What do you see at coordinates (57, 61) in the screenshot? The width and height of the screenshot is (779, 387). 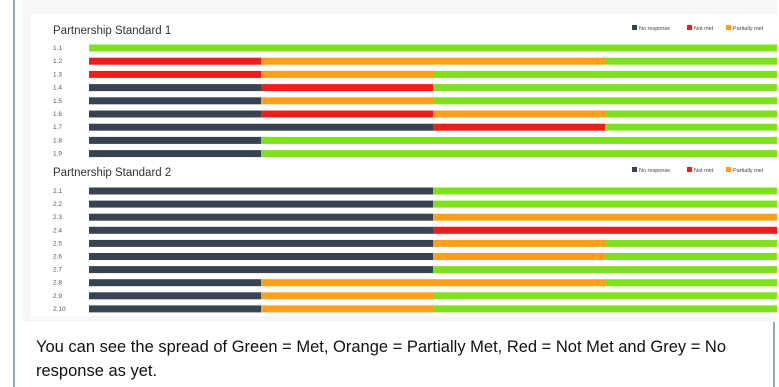 I see `category-label: 1.2` at bounding box center [57, 61].